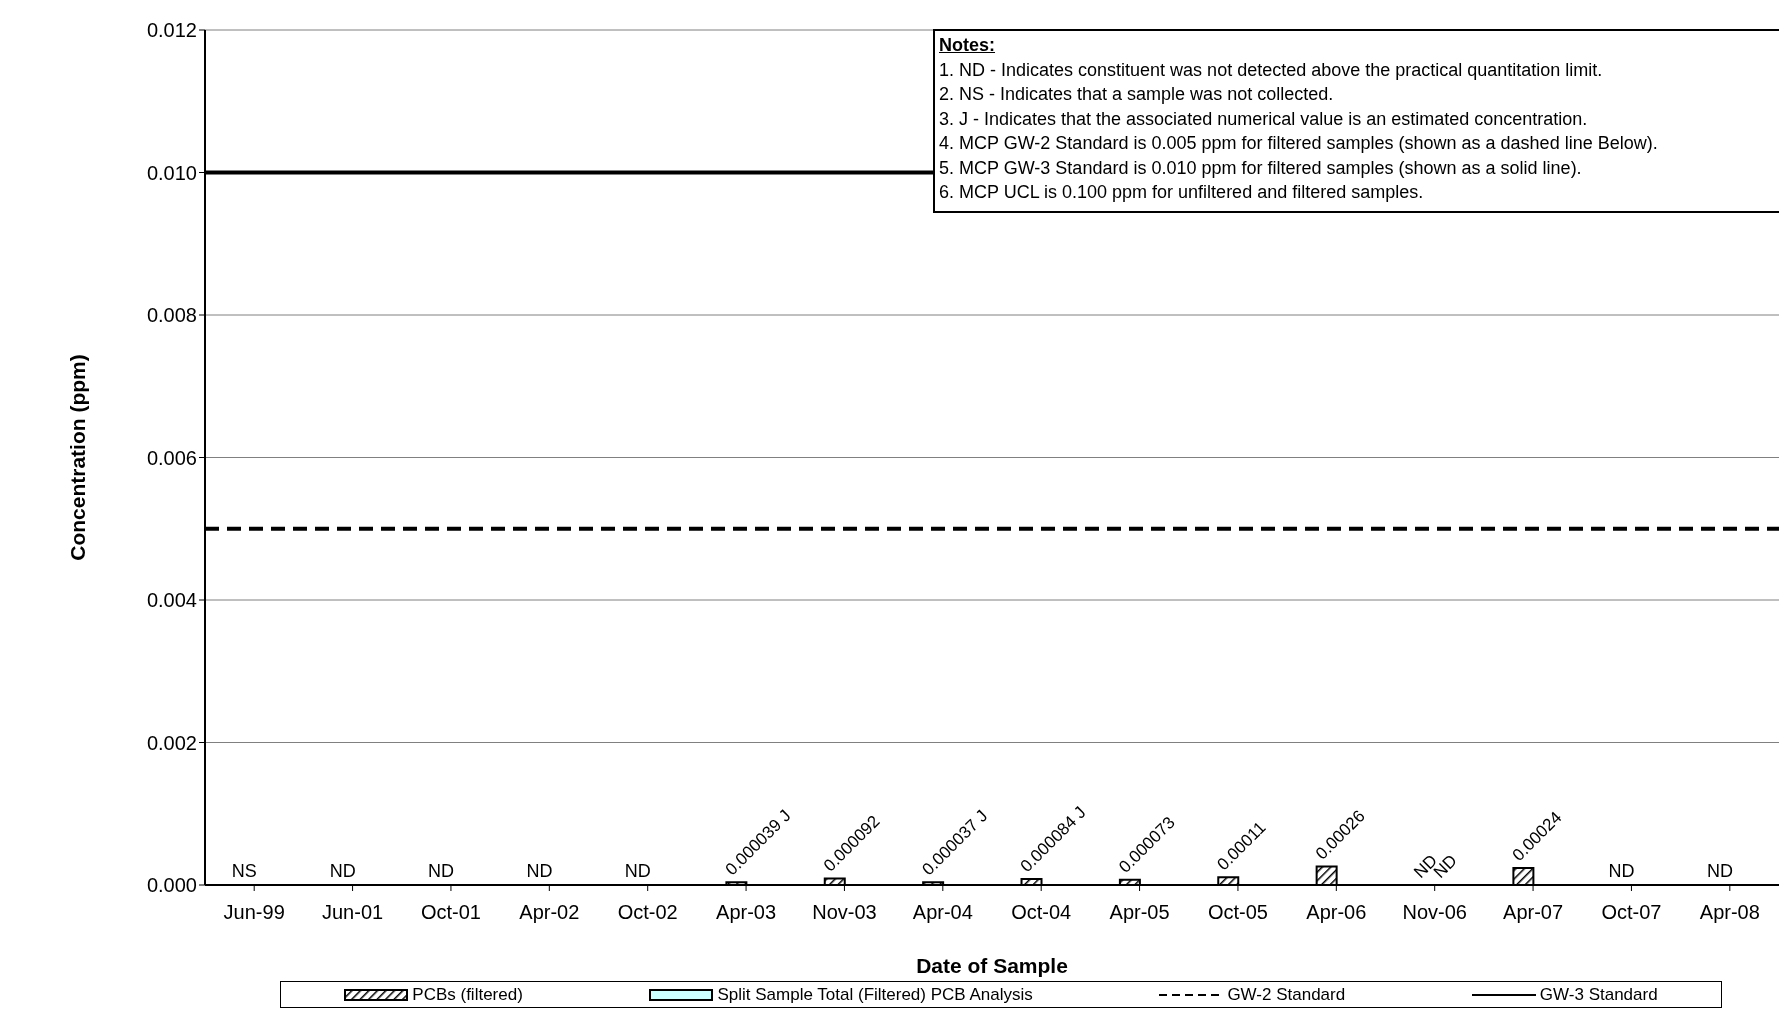 The image size is (1779, 1010). I want to click on legend-label: Split Sample Total (Filtered) PCB Analysis, so click(875, 994).